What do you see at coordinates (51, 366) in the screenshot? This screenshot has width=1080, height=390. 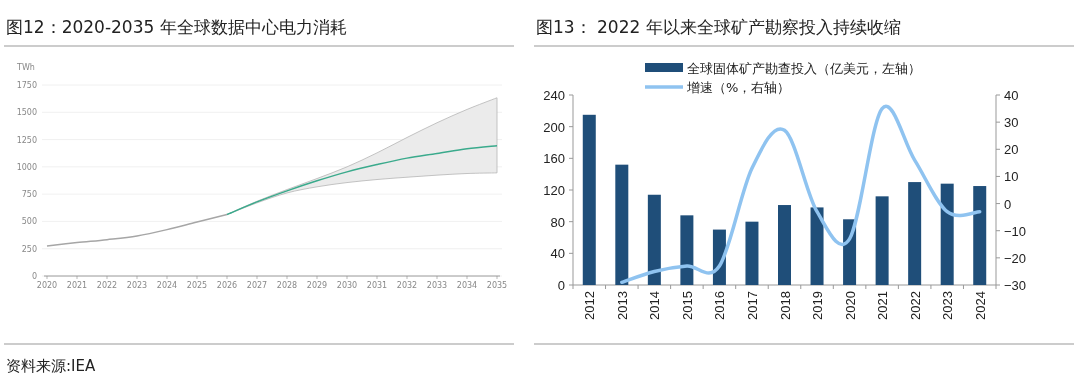 I see `text: 资料来源:IEA` at bounding box center [51, 366].